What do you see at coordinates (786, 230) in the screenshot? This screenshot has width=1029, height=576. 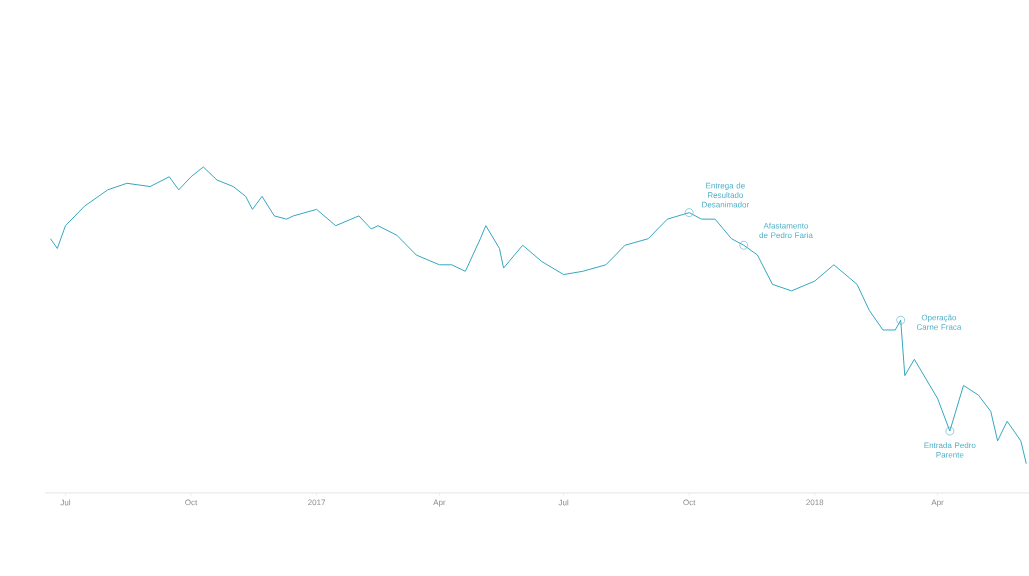 I see `annotation: Afastamento de Pedro Faria` at bounding box center [786, 230].